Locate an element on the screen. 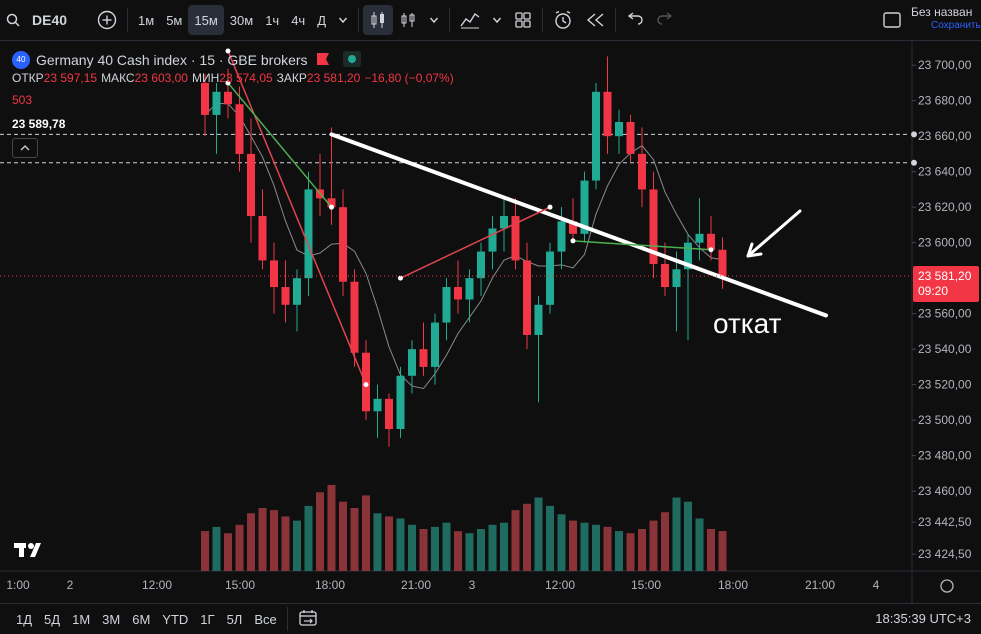  tradingview-logo is located at coordinates (31, 552).